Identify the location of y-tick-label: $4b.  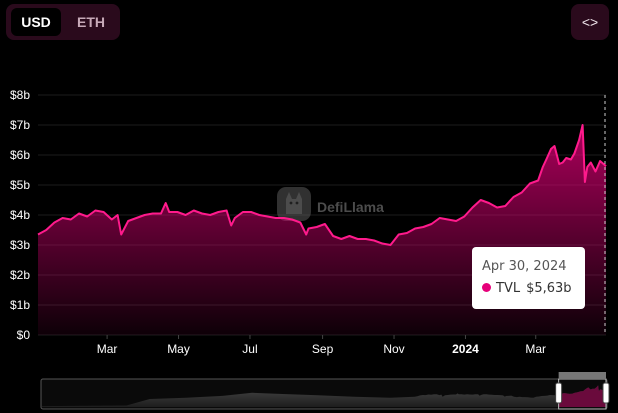
(20, 215).